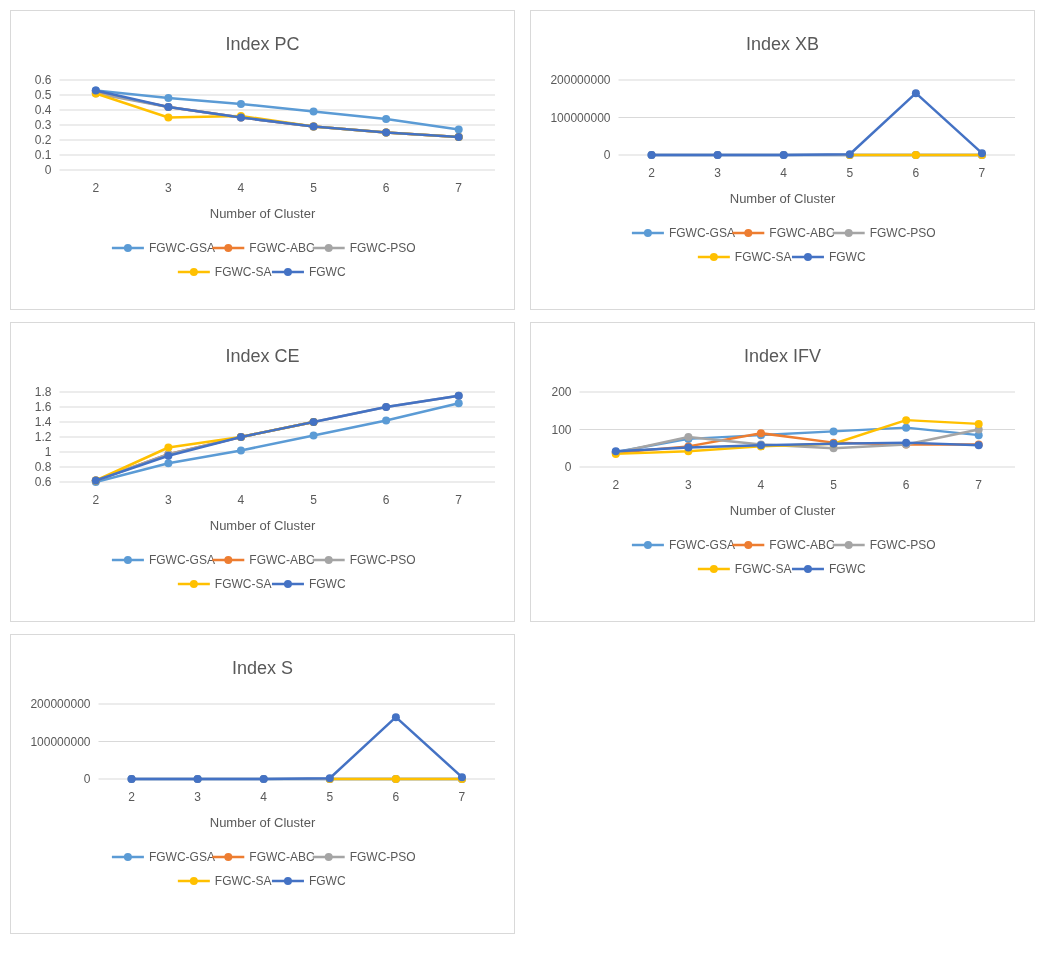 This screenshot has width=1057, height=975. Describe the element at coordinates (43, 140) in the screenshot. I see `y-tick-label: 0.2` at that location.